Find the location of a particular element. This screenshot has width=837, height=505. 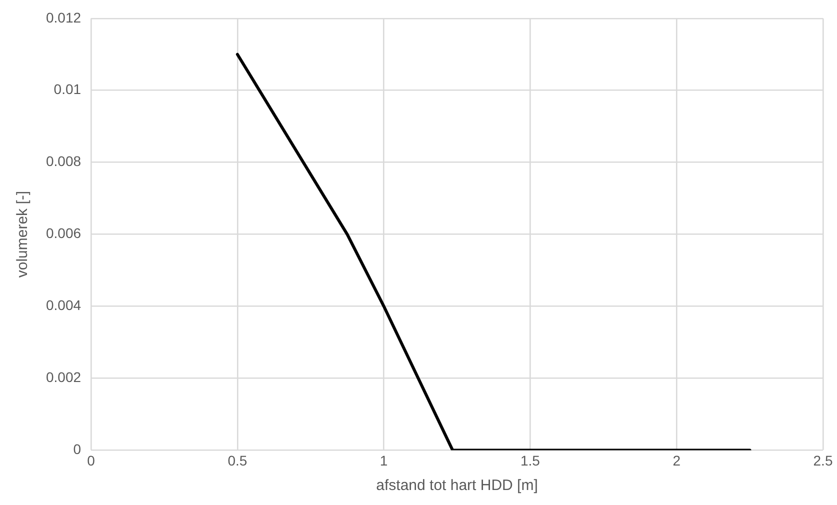

y-axis-title: volumerek [-] is located at coordinates (23, 234).